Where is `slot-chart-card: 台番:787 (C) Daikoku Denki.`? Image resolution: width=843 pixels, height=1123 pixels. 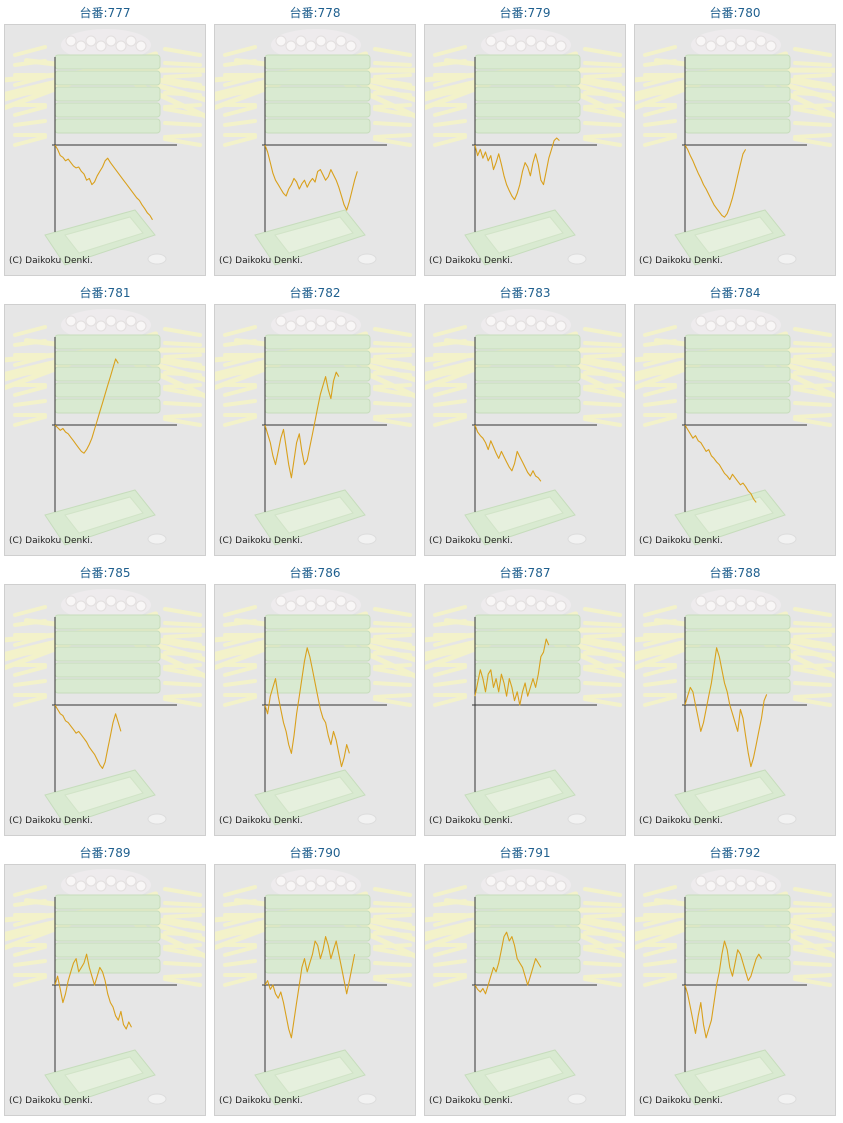 slot-chart-card: 台番:787 (C) Daikoku Denki. is located at coordinates (525, 700).